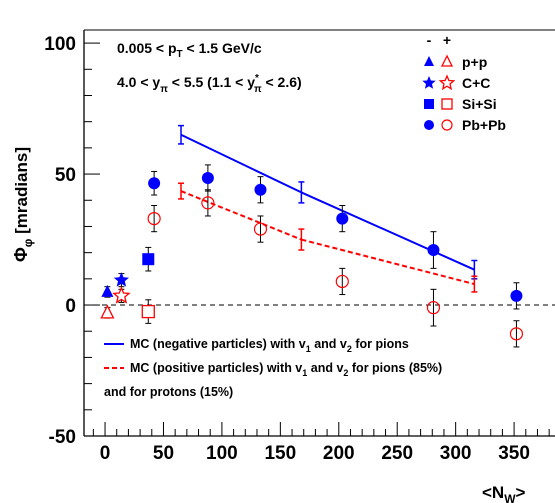 The height and width of the screenshot is (503, 555). I want to click on legend-negative-triangle-marker, so click(429, 61).